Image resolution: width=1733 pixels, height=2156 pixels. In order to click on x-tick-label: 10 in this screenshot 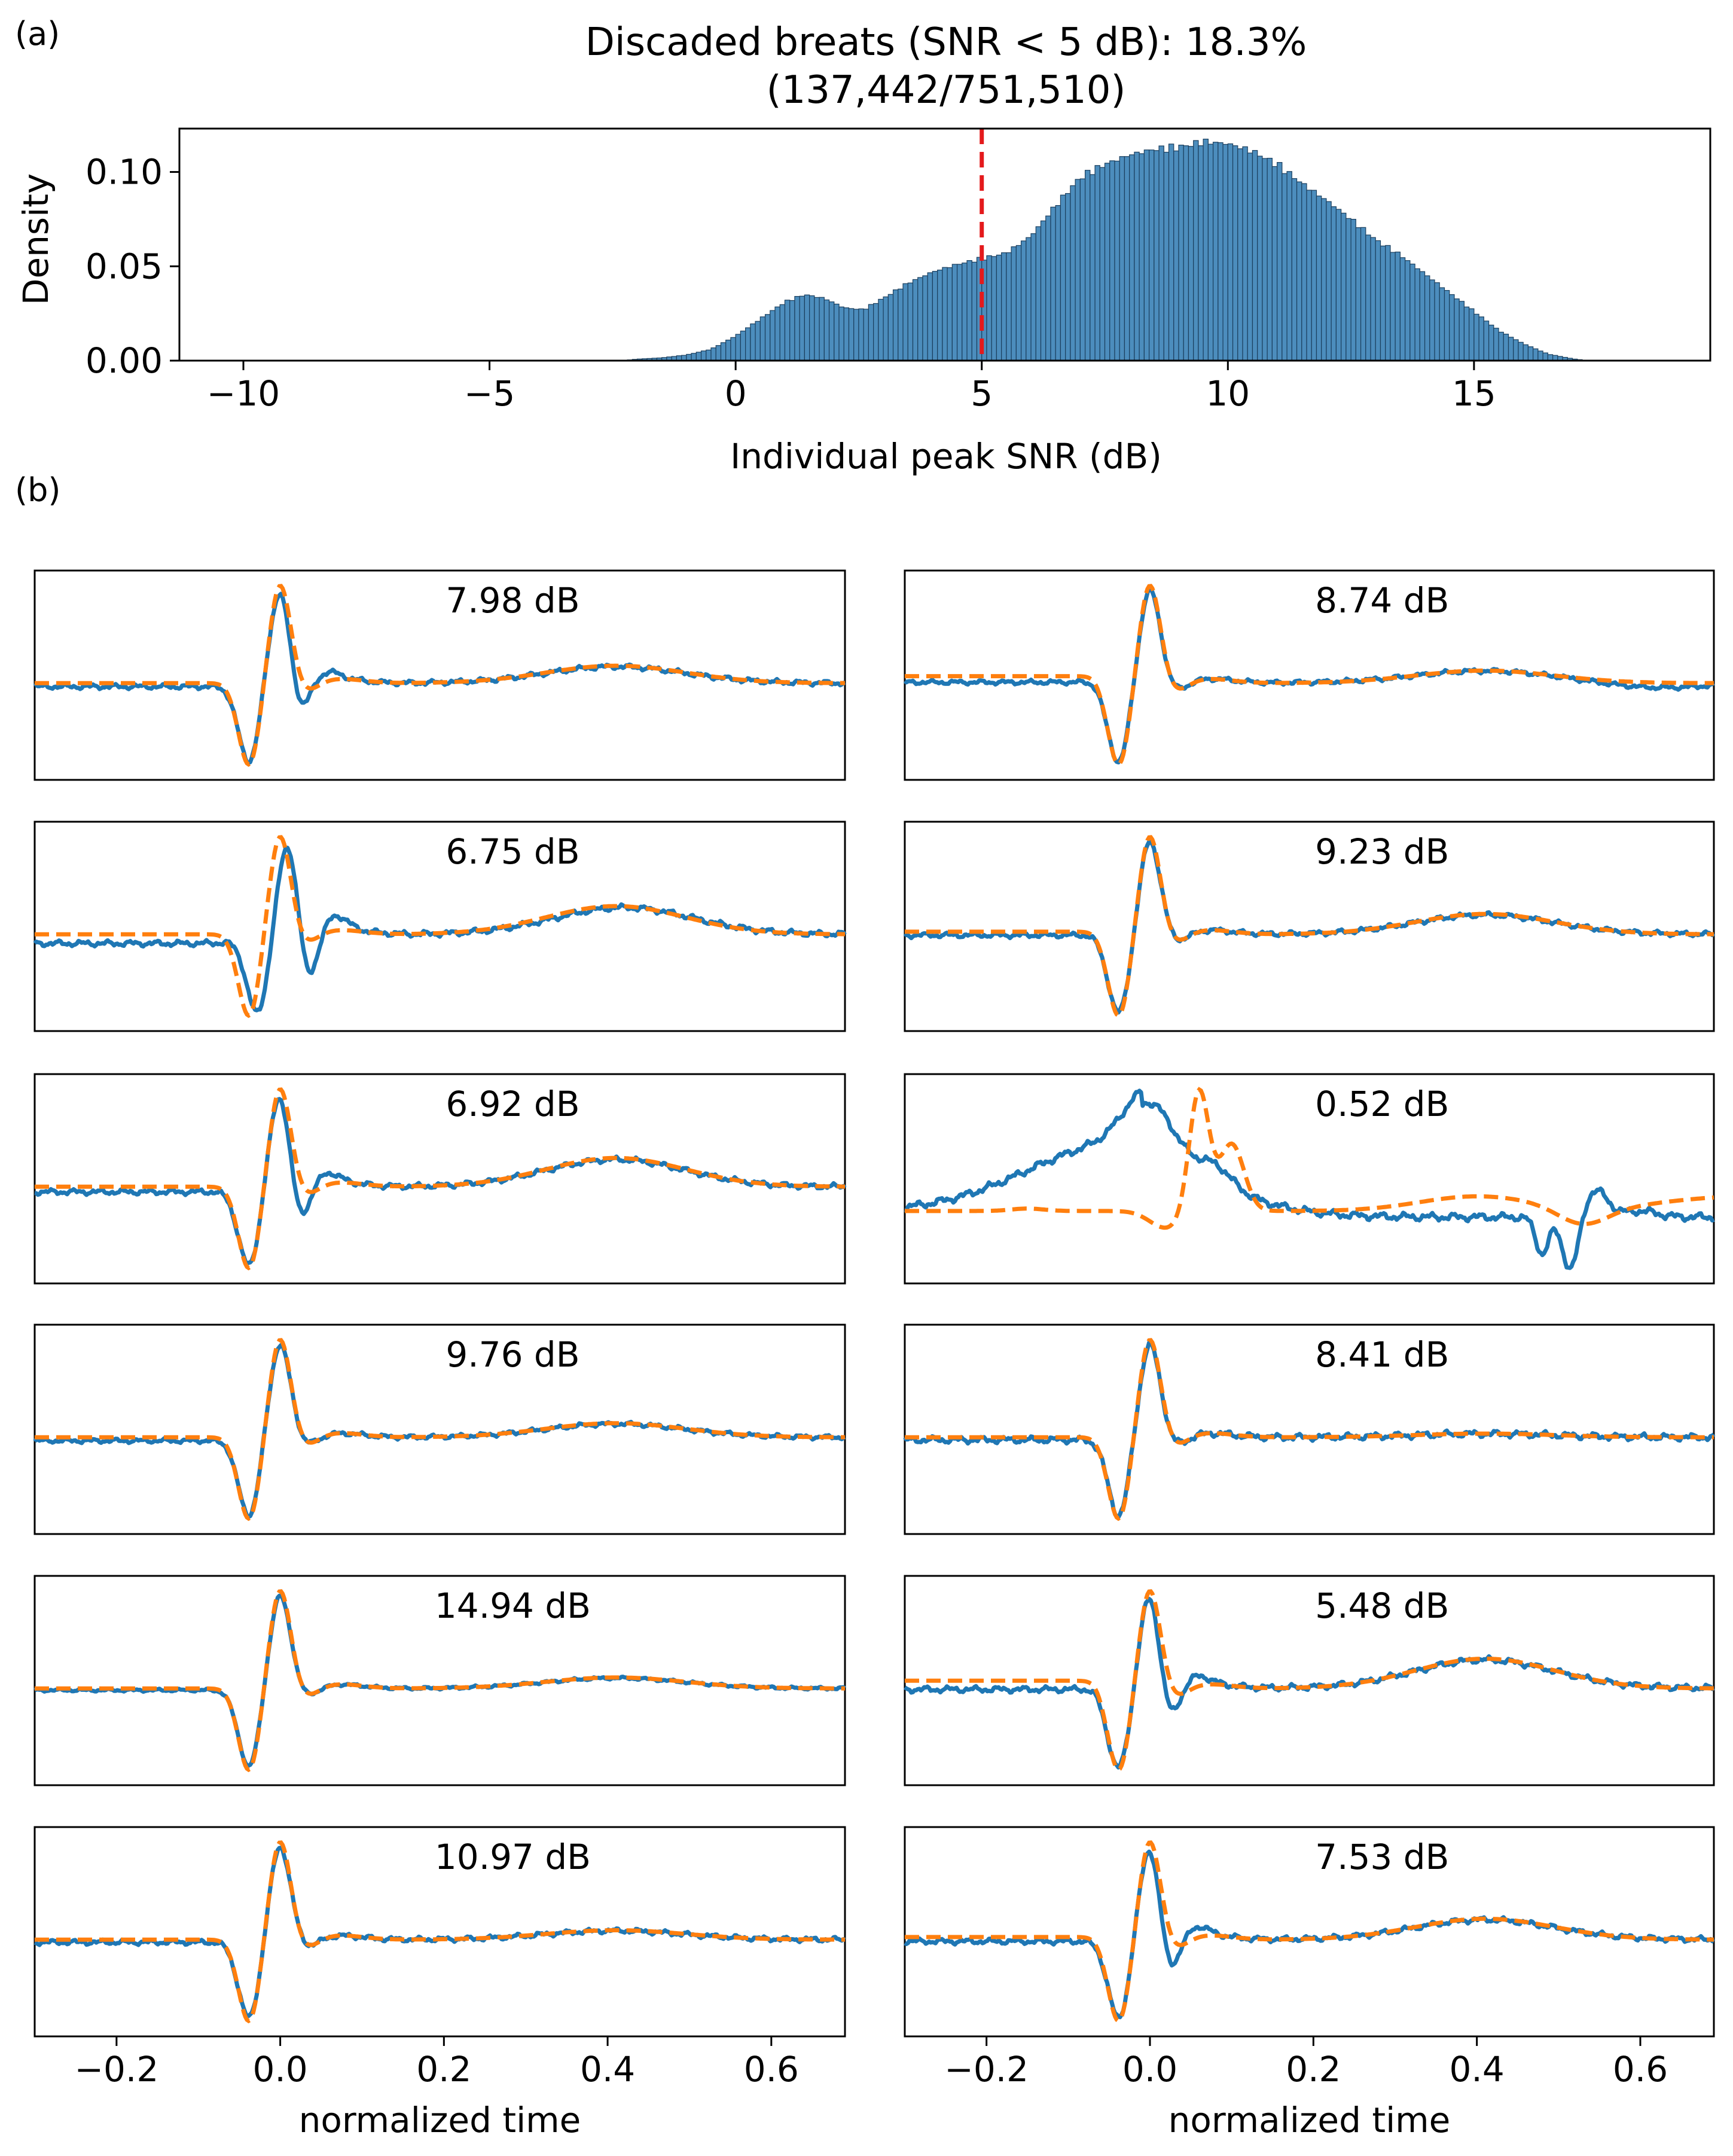, I will do `click(1228, 393)`.